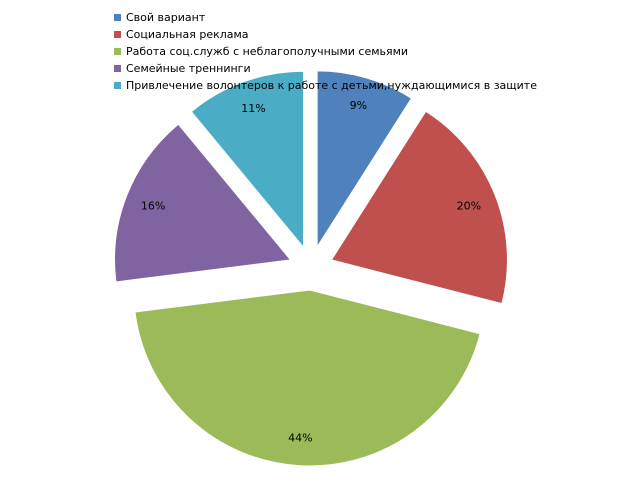  Describe the element at coordinates (153, 205) in the screenshot. I see `slice-data-label: 16%` at that location.